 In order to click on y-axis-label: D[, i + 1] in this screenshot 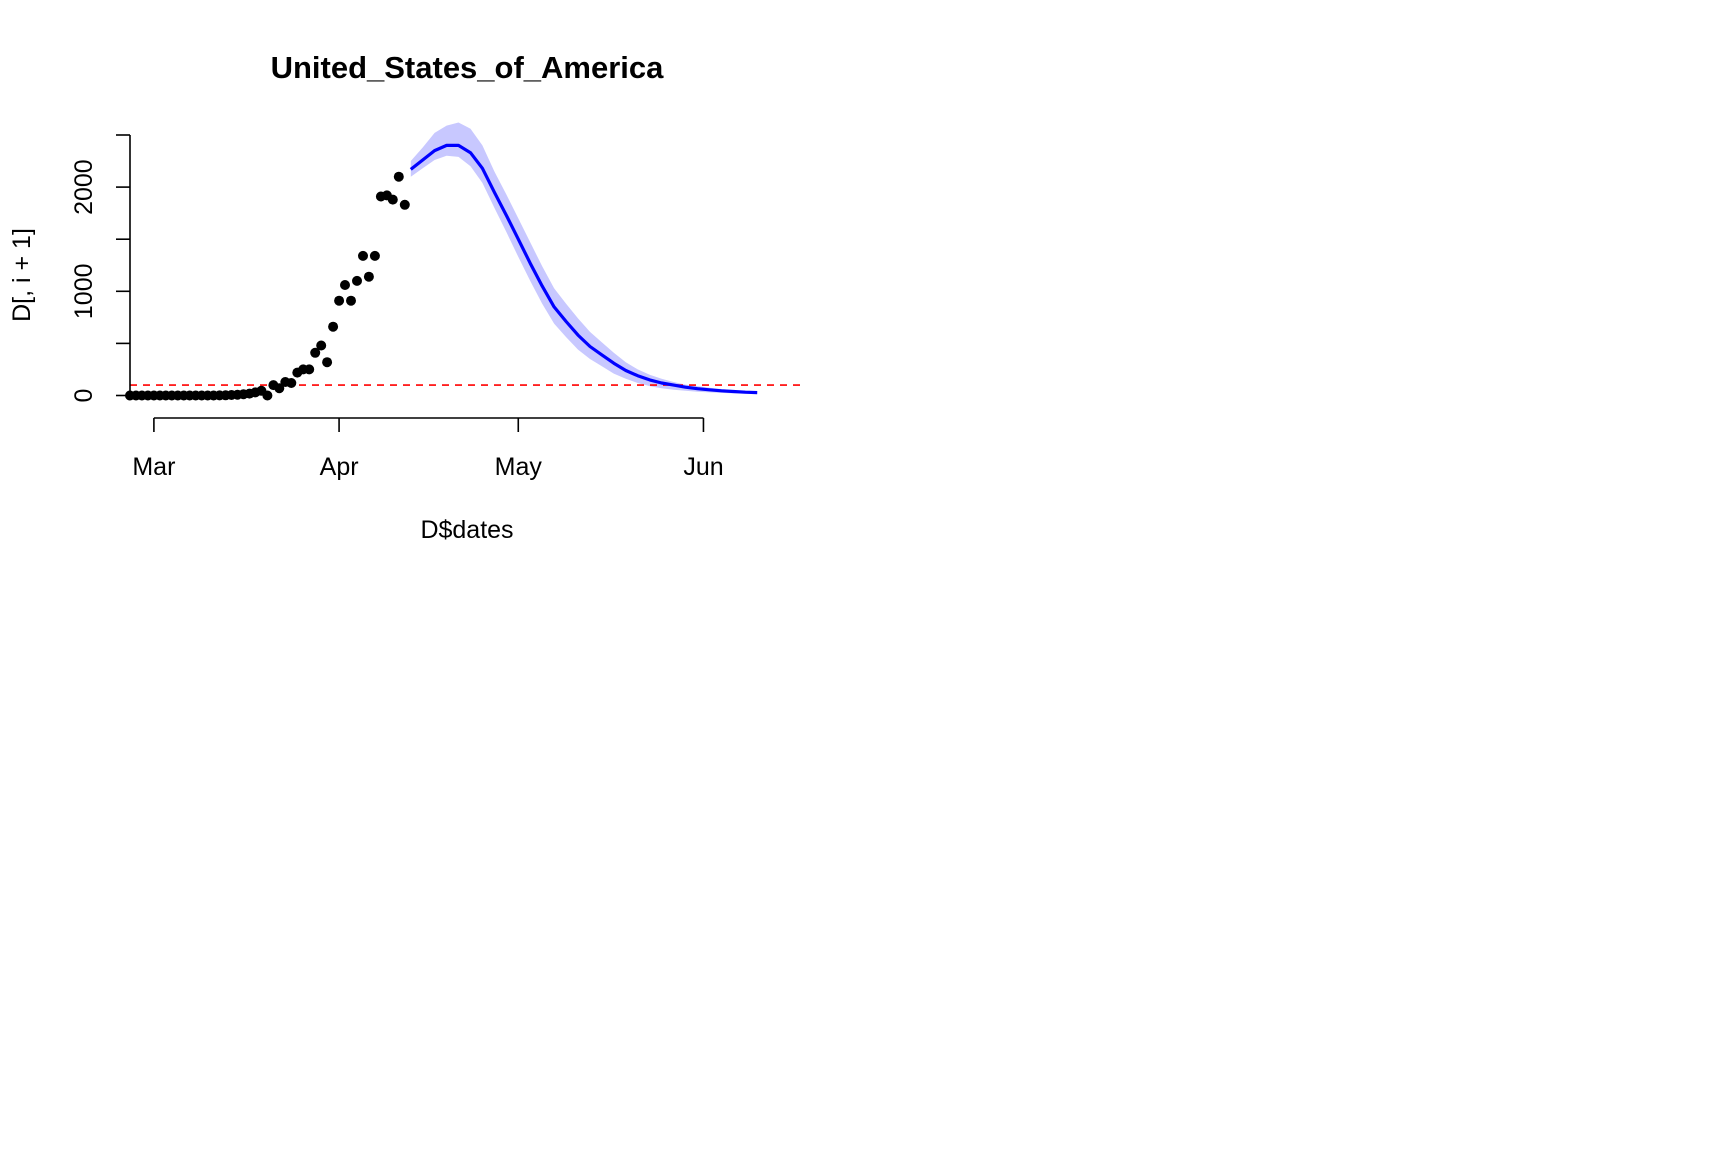, I will do `click(22, 275)`.